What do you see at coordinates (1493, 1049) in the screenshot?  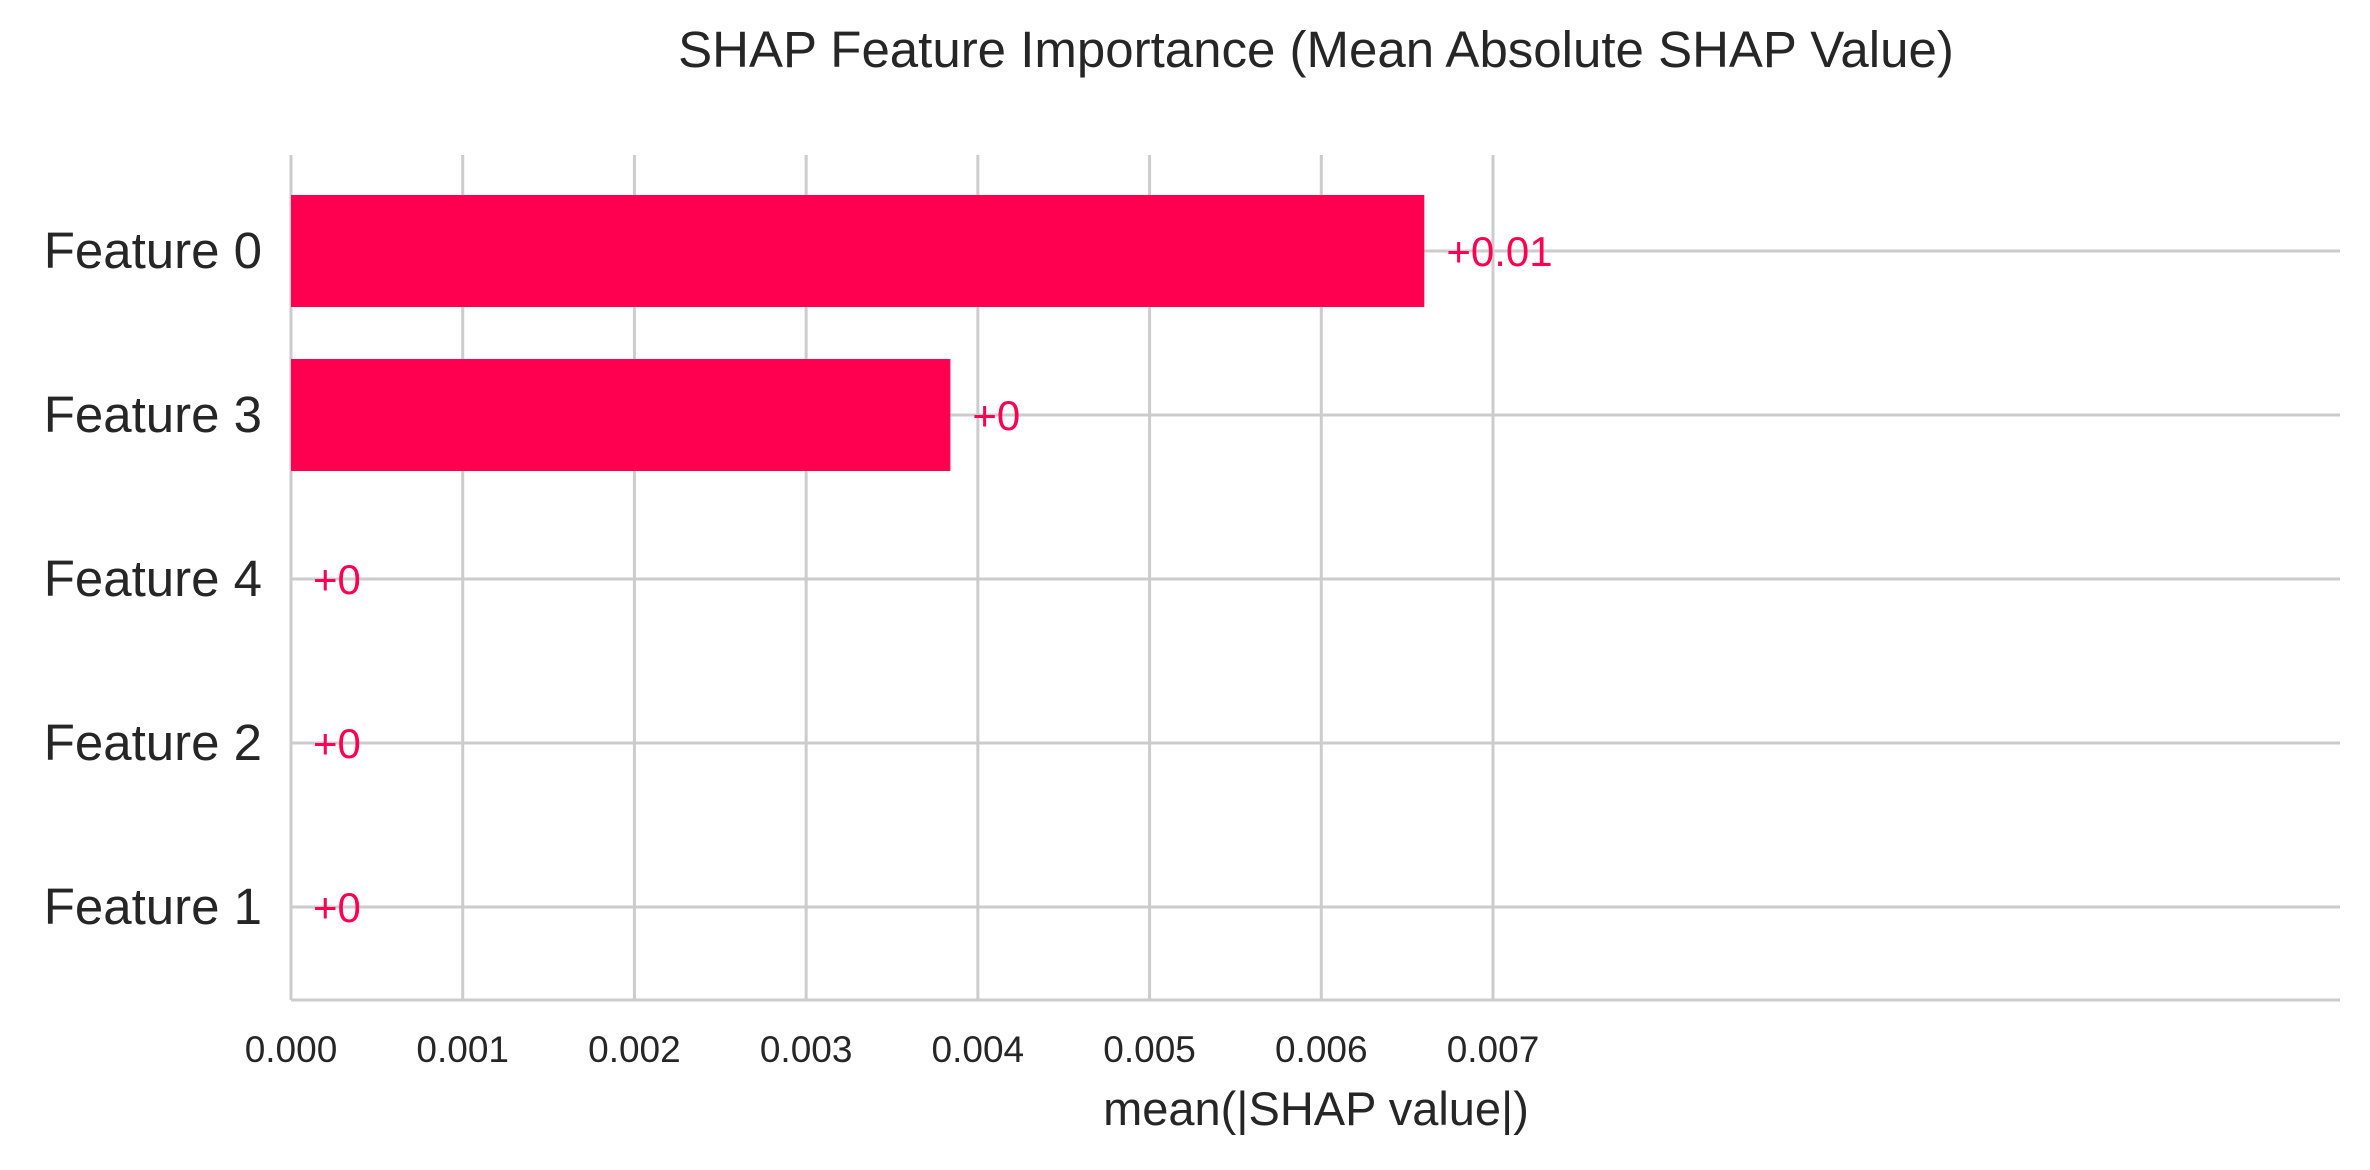 I see `x-tick-label: 0.007` at bounding box center [1493, 1049].